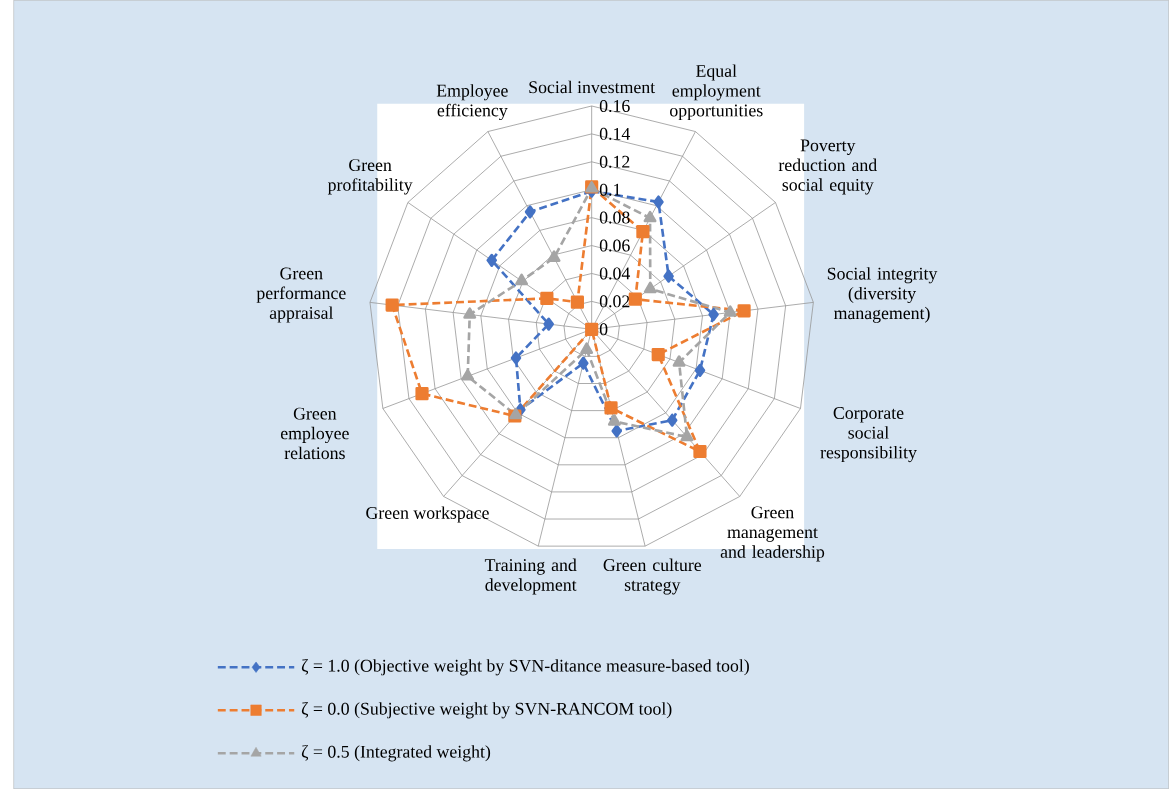  What do you see at coordinates (615, 133) in the screenshot?
I see `y-tick-label: 0.14` at bounding box center [615, 133].